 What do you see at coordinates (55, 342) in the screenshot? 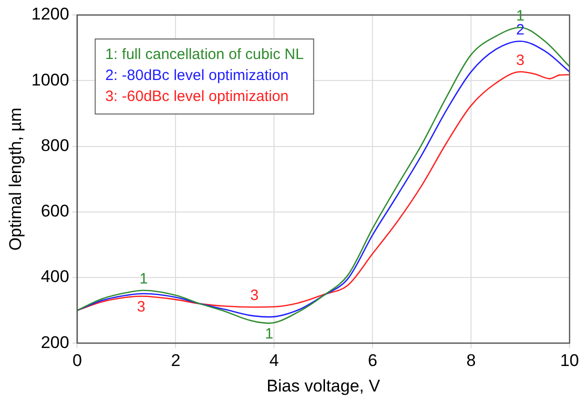
I see `y-tick-label: 200` at bounding box center [55, 342].